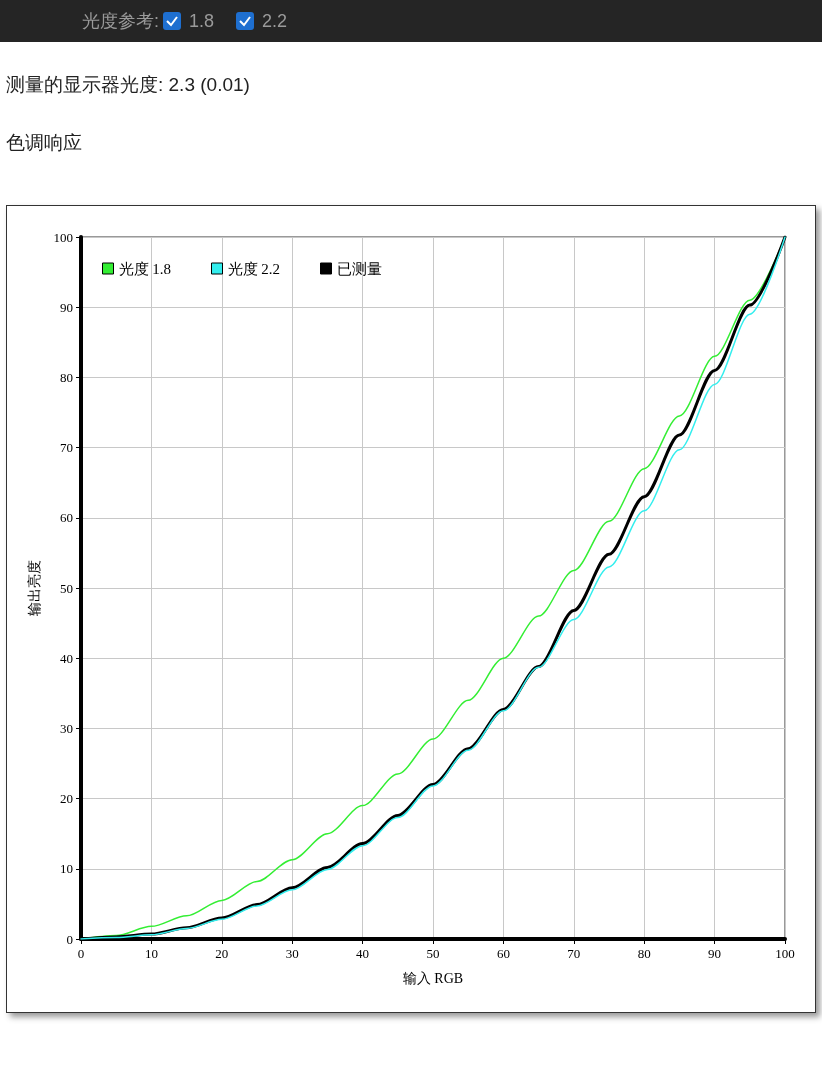 The width and height of the screenshot is (822, 1069). I want to click on chart-title: 色调响应, so click(44, 143).